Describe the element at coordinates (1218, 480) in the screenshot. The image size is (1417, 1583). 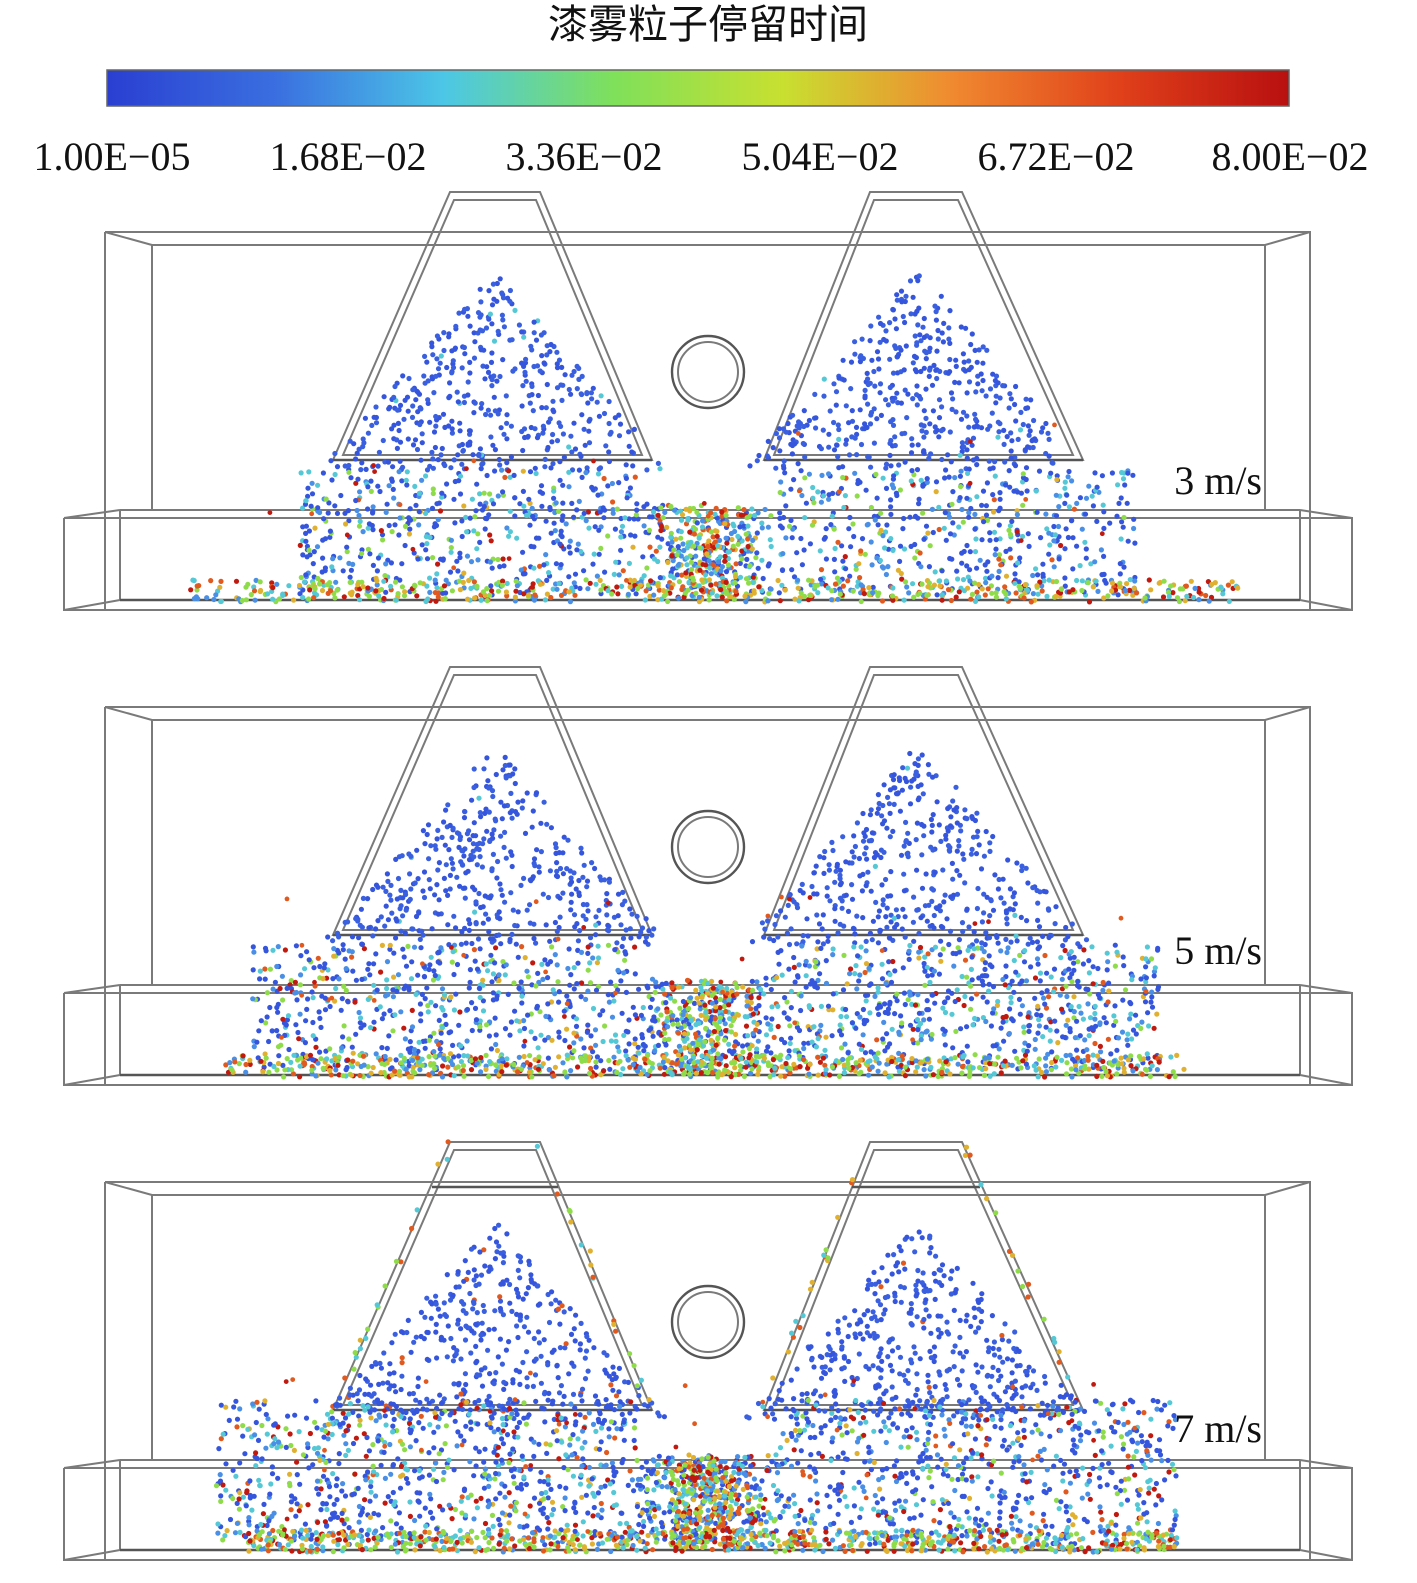
I see `air-speed-label: 3 m/s` at that location.